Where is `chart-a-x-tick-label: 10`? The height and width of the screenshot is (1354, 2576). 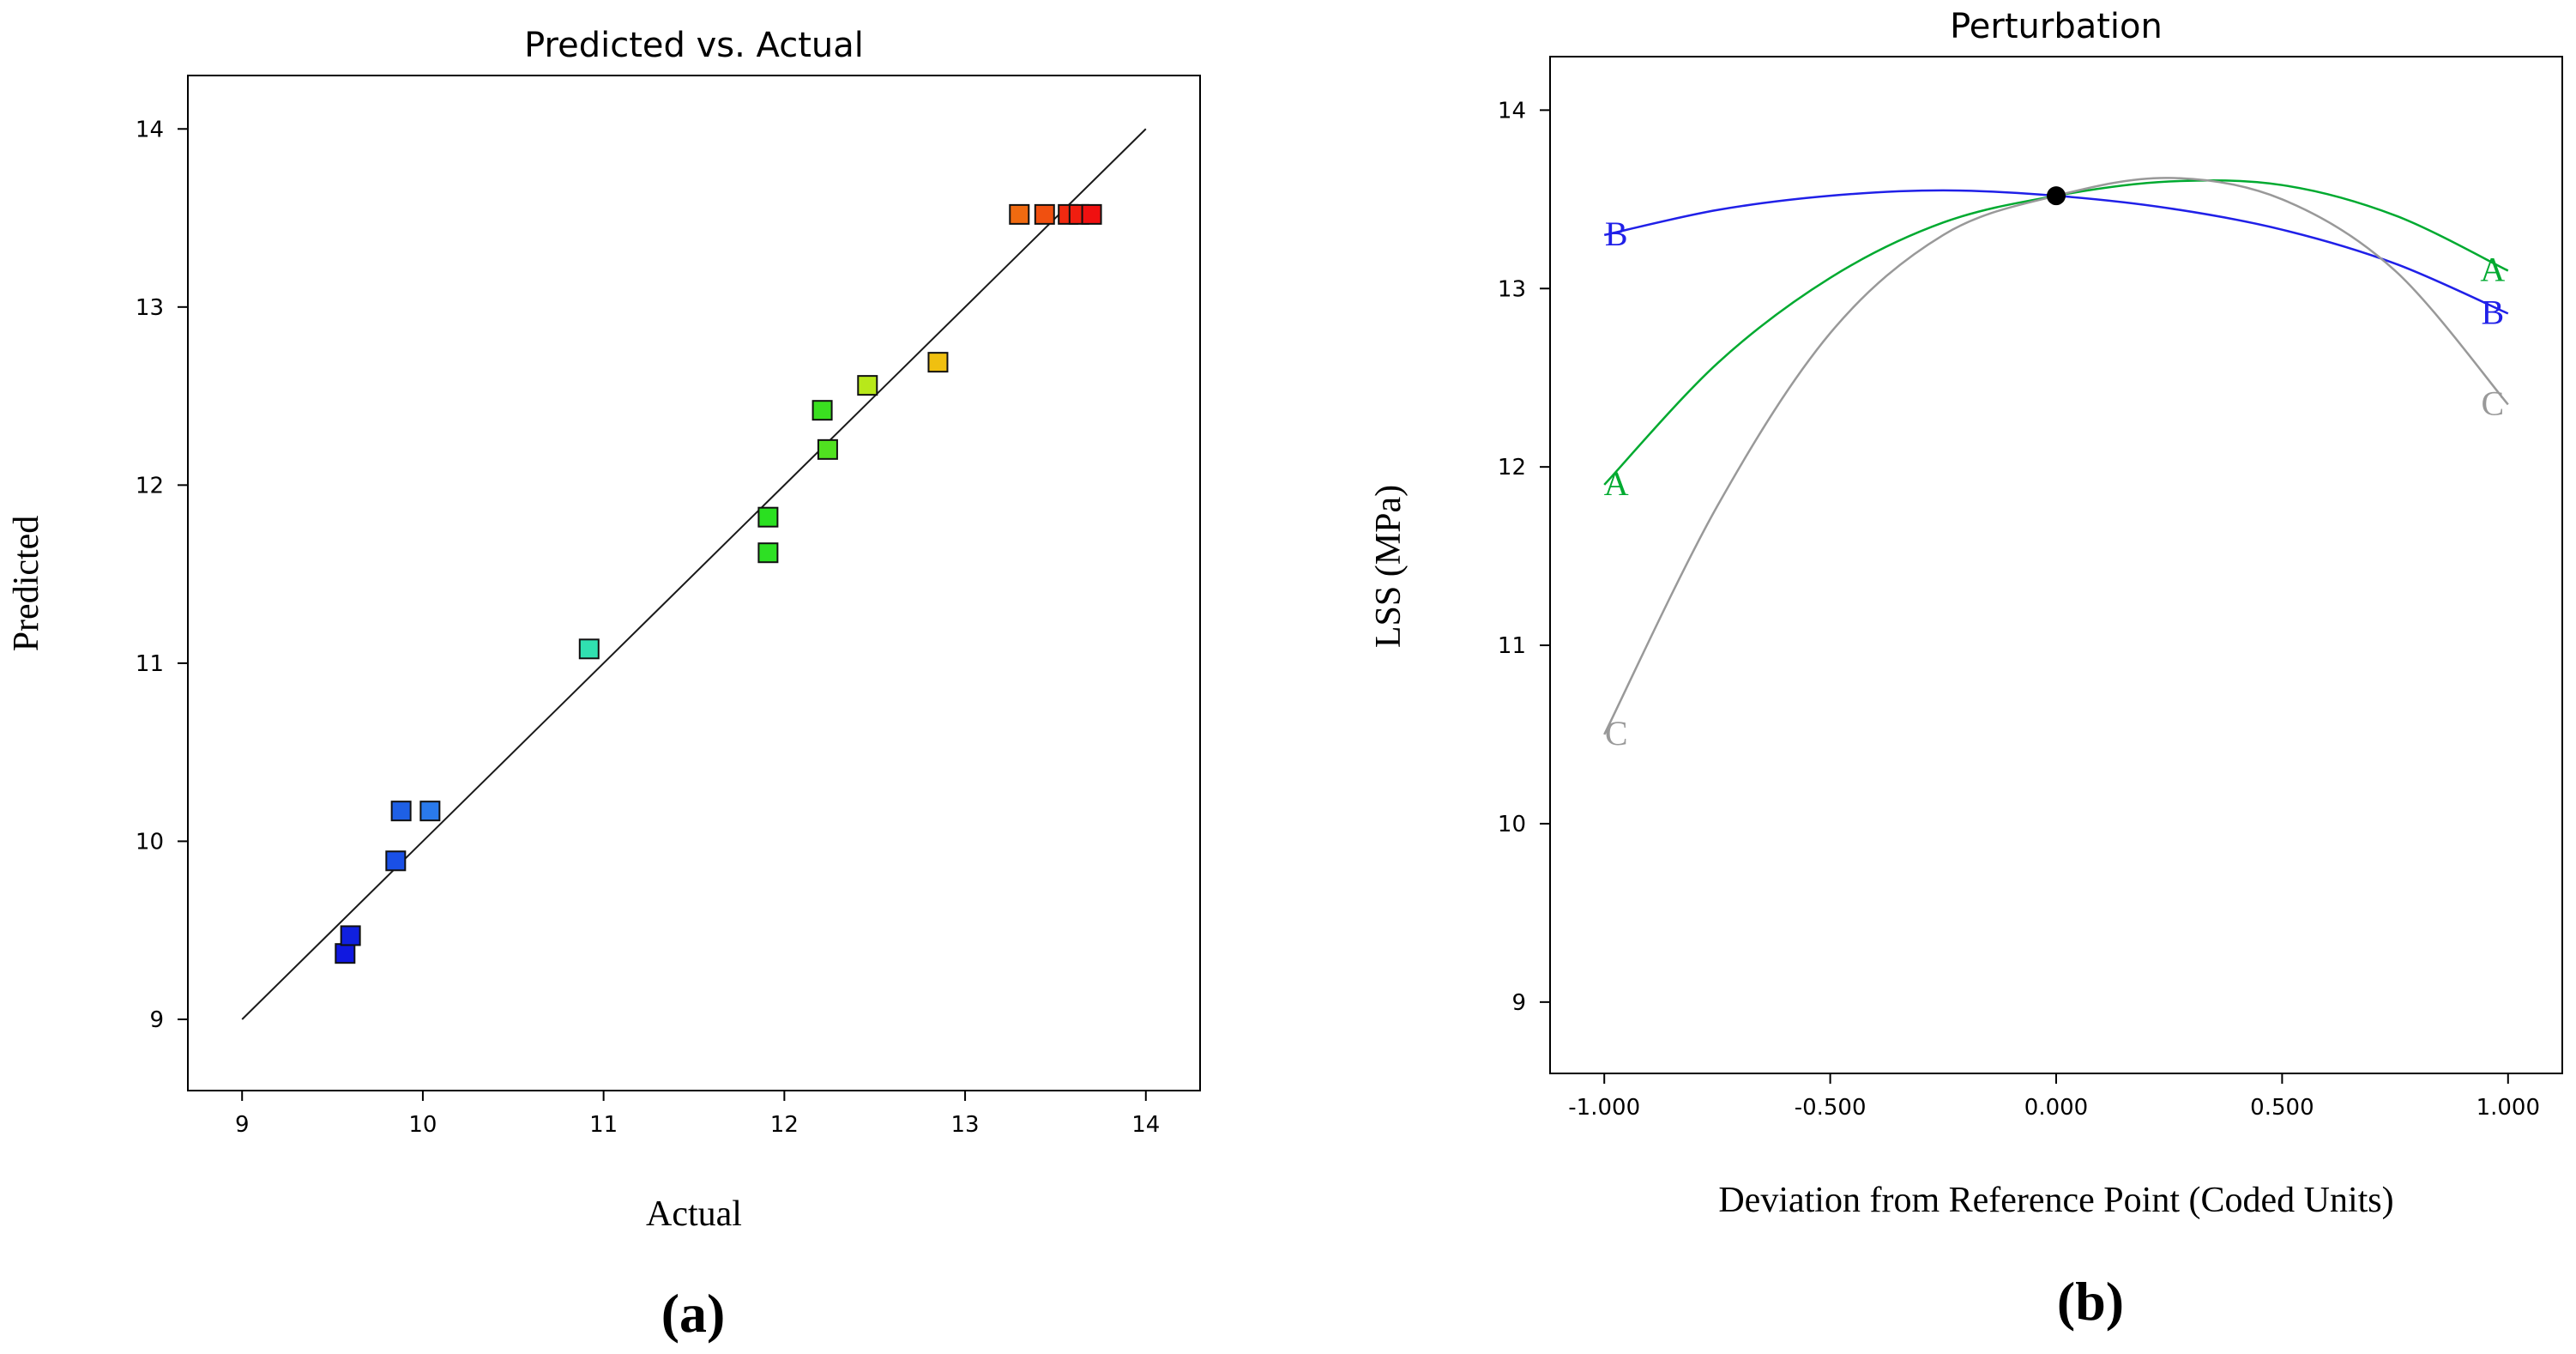 chart-a-x-tick-label: 10 is located at coordinates (422, 1125).